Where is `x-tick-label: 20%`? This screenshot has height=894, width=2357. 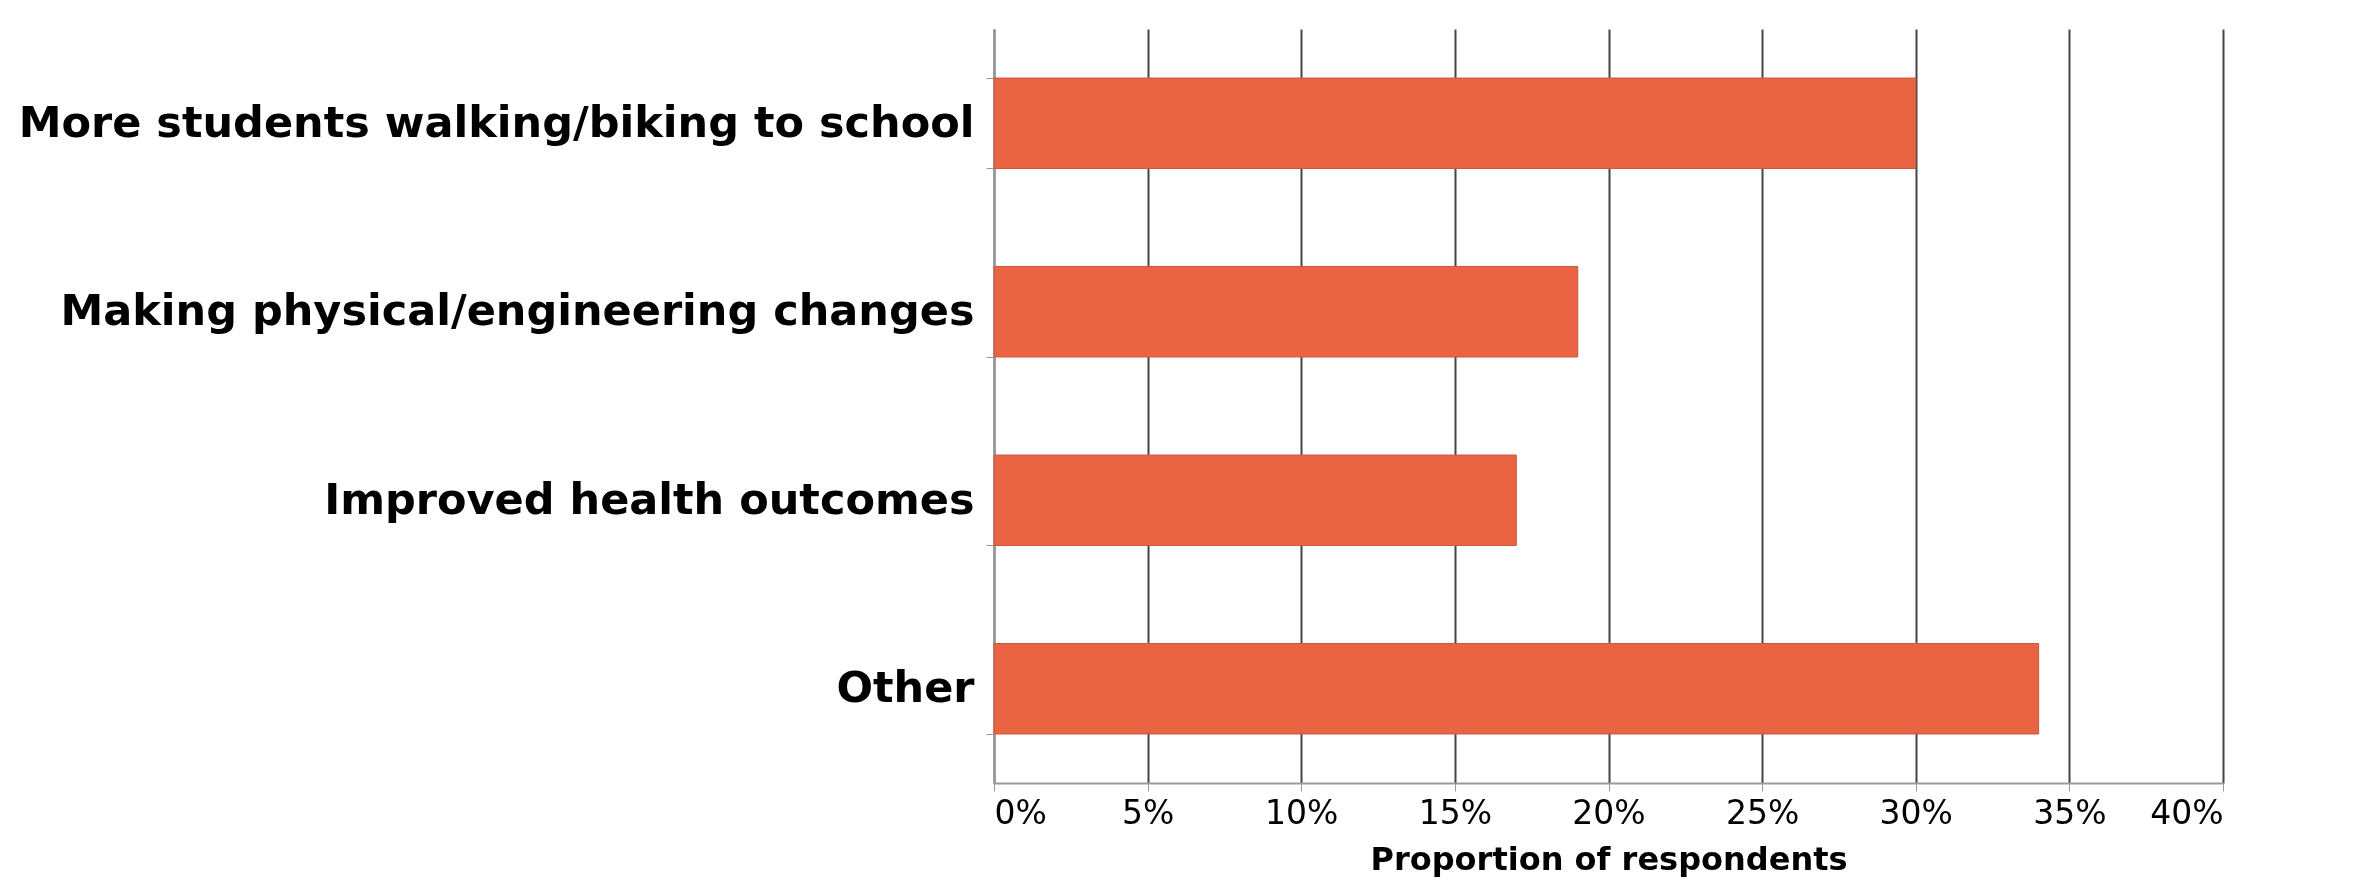
x-tick-label: 20% is located at coordinates (1609, 812).